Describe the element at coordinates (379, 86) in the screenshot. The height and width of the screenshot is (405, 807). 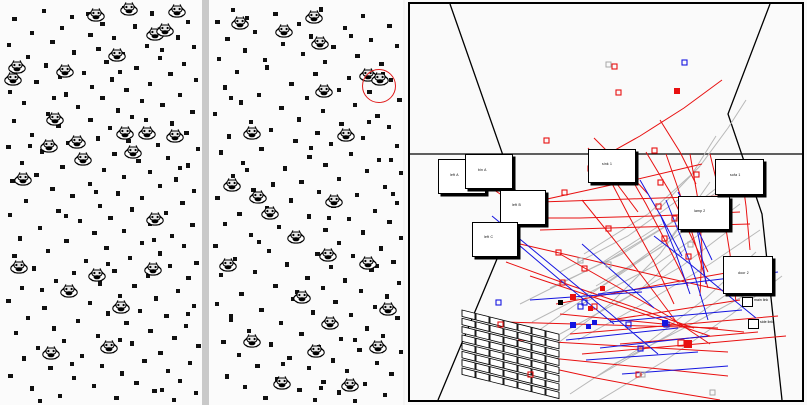
I see `highlight-circle` at that location.